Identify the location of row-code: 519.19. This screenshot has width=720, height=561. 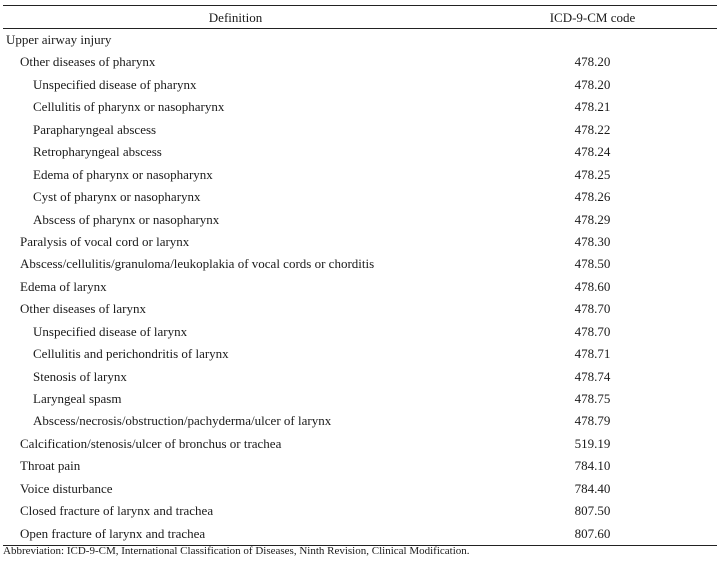
(592, 443).